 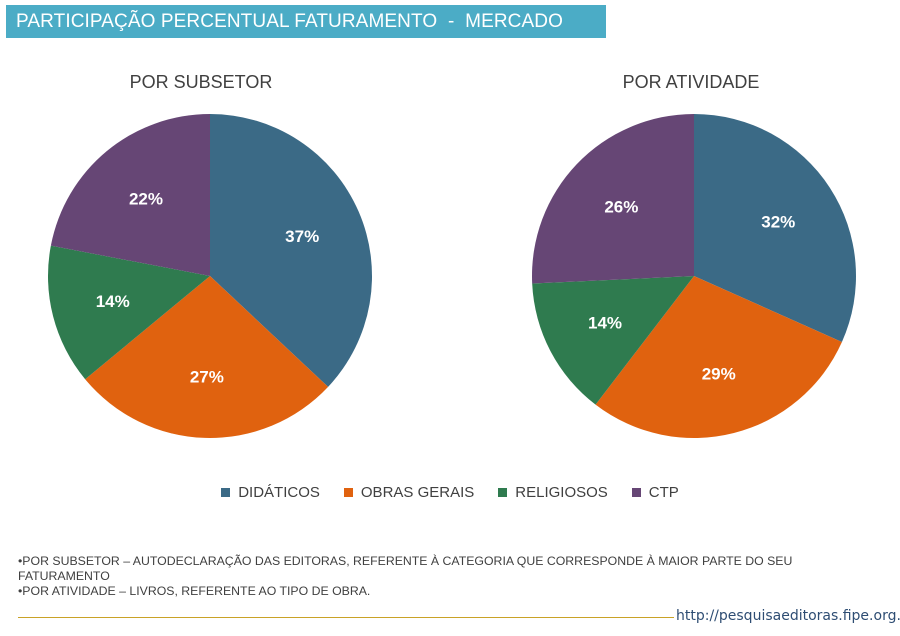 What do you see at coordinates (663, 492) in the screenshot?
I see `legend-label-ctp: CTP` at bounding box center [663, 492].